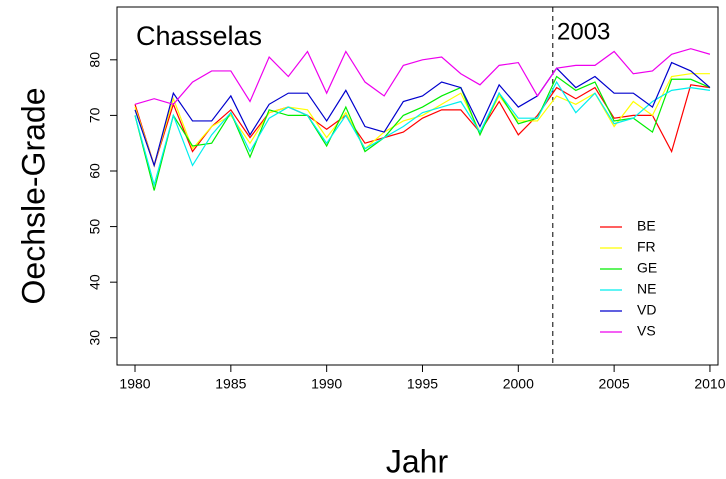 This screenshot has width=726, height=479. Describe the element at coordinates (230, 384) in the screenshot. I see `x-tick-label: 1985` at that location.